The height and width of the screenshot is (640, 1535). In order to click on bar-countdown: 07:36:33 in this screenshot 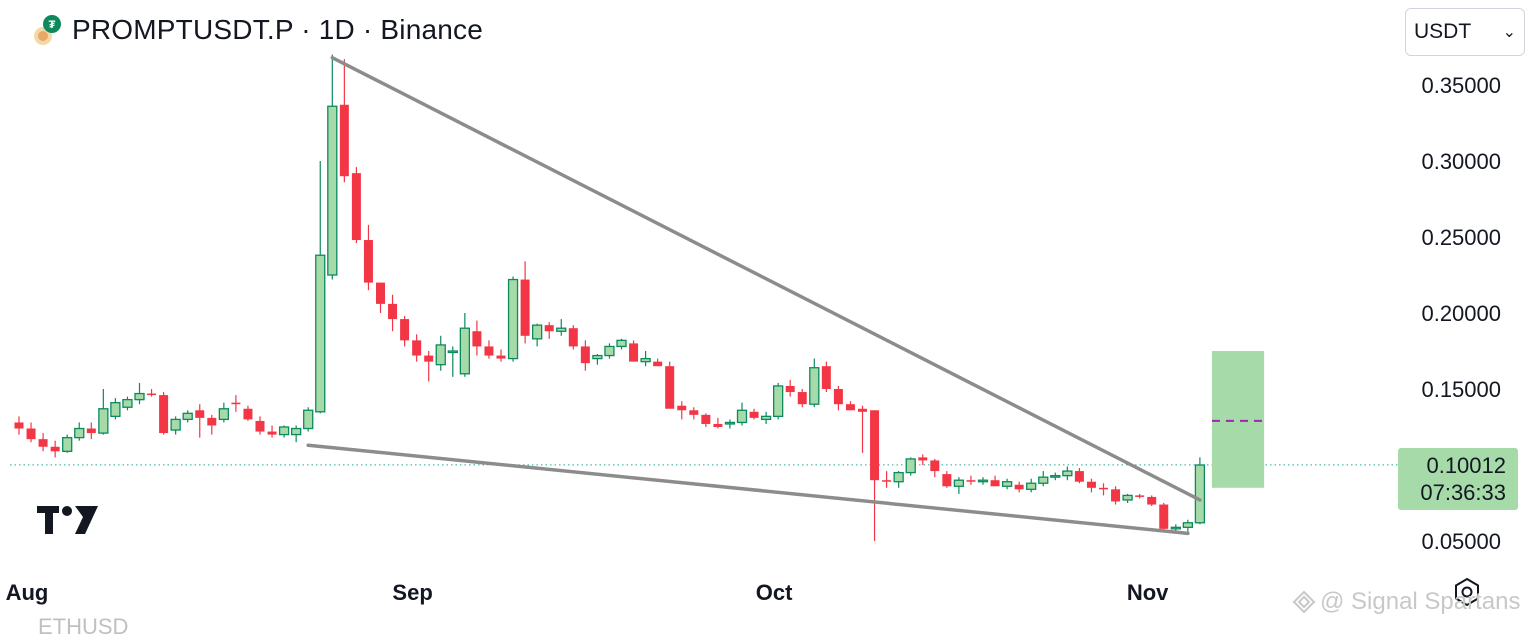, I will do `click(1463, 492)`.